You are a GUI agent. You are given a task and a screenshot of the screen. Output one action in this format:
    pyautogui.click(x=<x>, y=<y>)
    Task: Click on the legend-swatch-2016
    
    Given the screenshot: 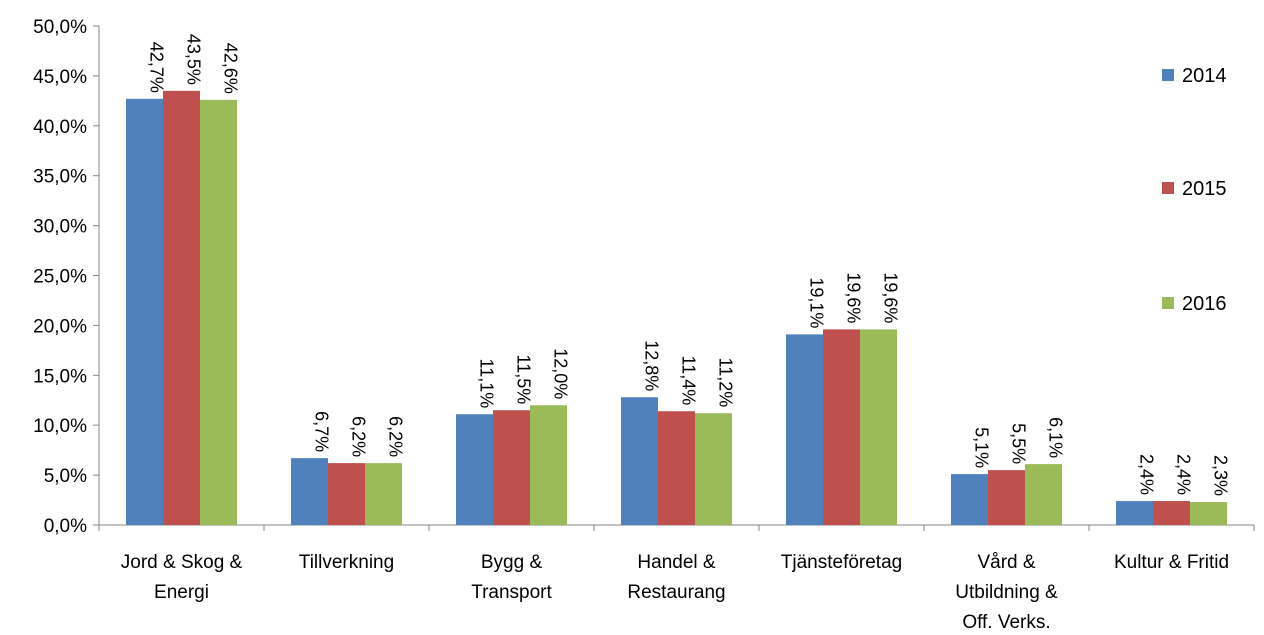 What is the action you would take?
    pyautogui.click(x=1168, y=303)
    